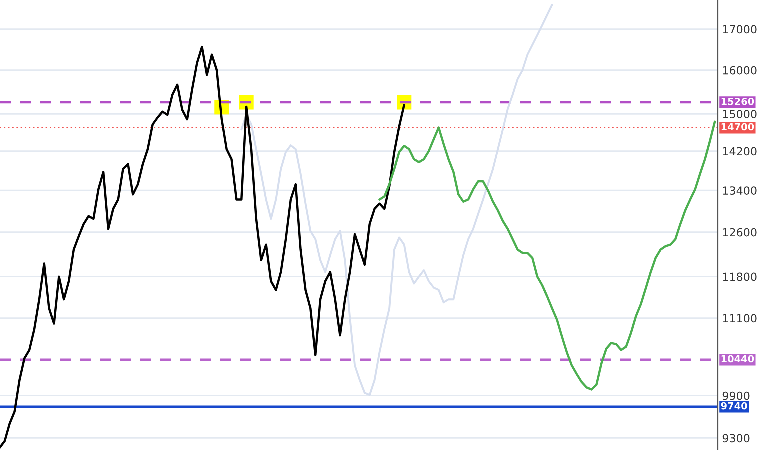  I want to click on y-tick-label: 11800, so click(740, 277).